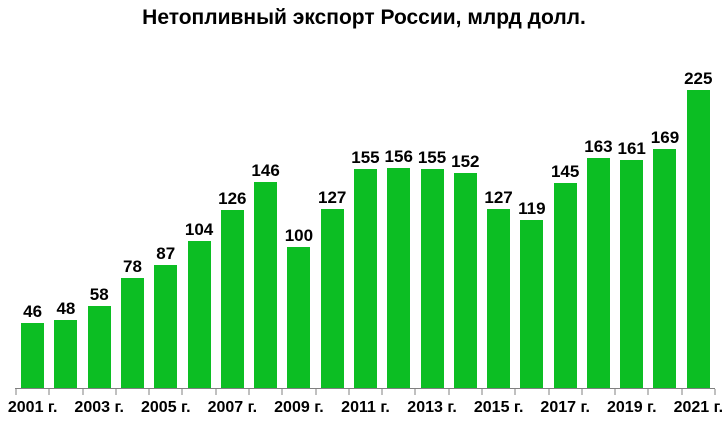 This screenshot has height=431, width=728. Describe the element at coordinates (365, 388) in the screenshot. I see `x-axis-line` at that location.